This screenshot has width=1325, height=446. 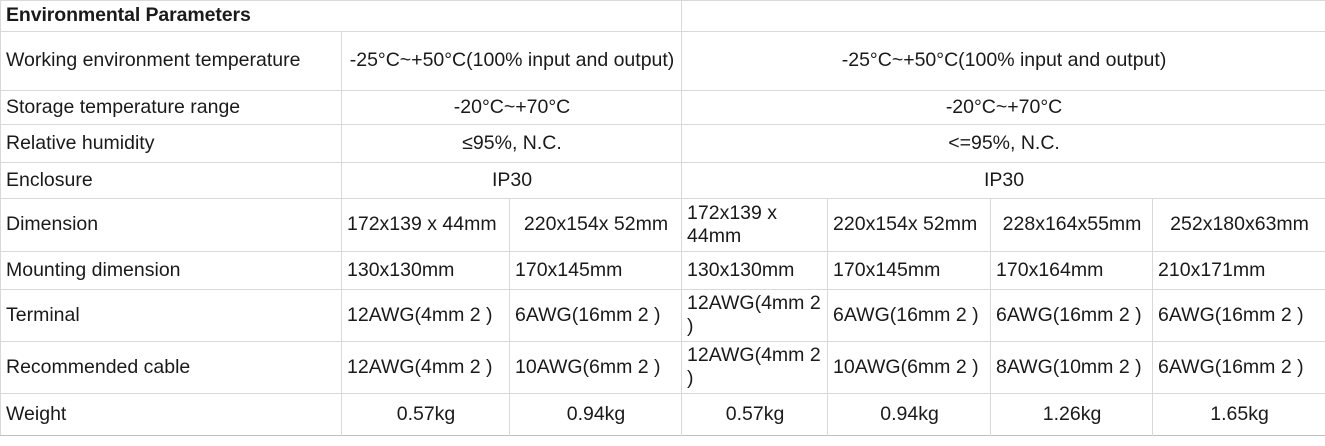 What do you see at coordinates (171, 270) in the screenshot?
I see `row-label: Mounting dimension` at bounding box center [171, 270].